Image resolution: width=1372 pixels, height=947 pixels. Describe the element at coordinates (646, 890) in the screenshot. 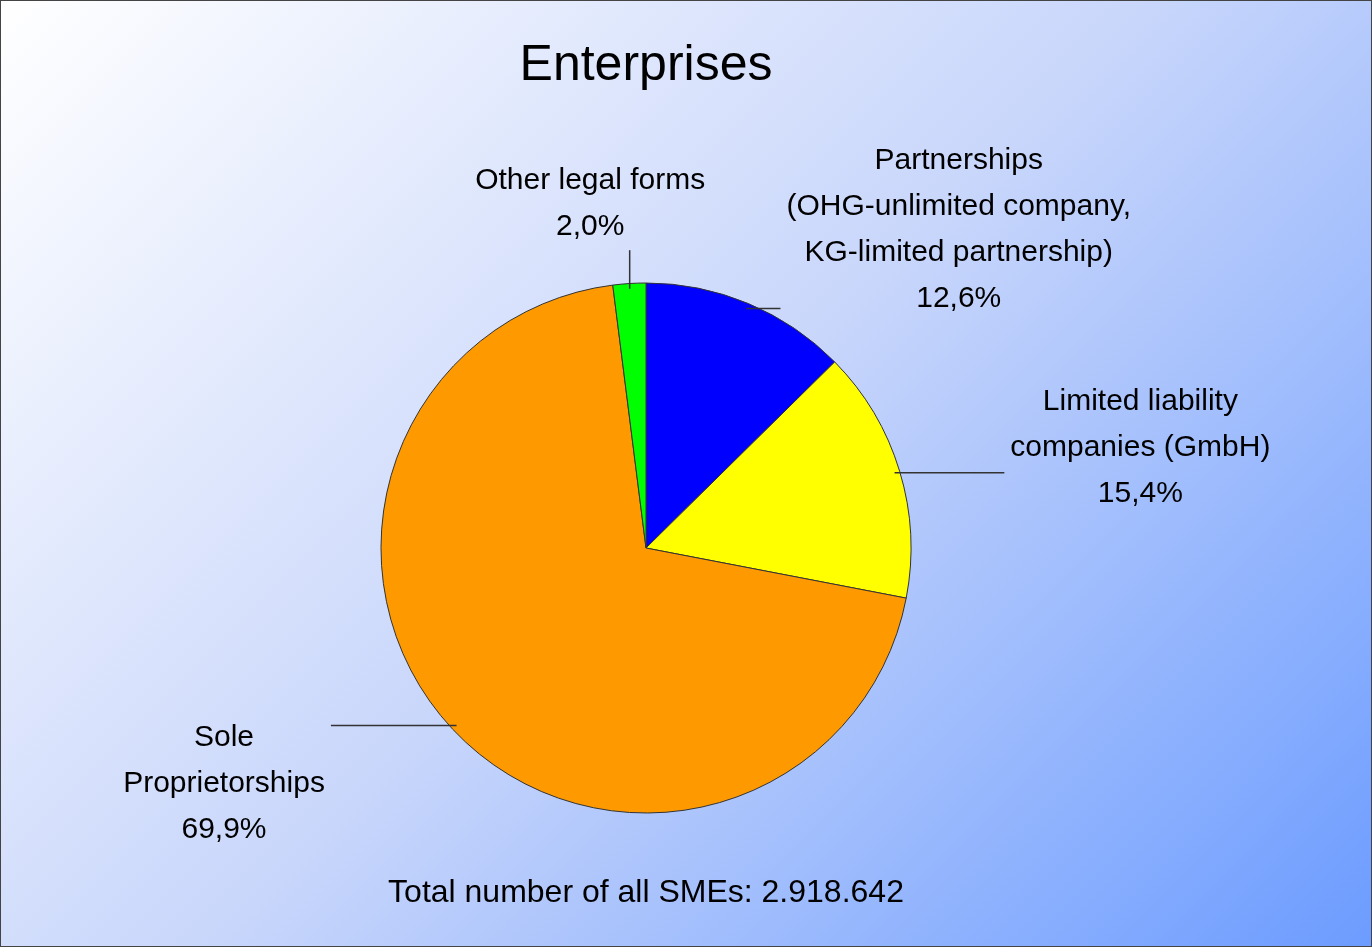

I see `text: Total number of all SMEs: 2.918.642` at that location.